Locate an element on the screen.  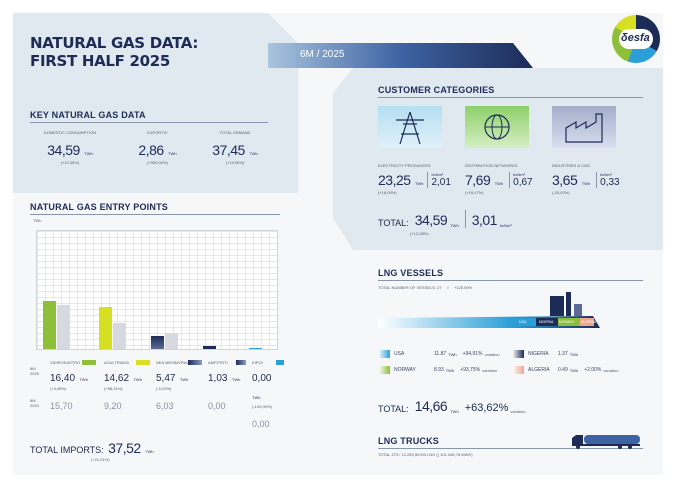
lng-vessels-count: TOTAL NUMBER OF VESSELS: 27 // +125.00% is located at coordinates (425, 287).